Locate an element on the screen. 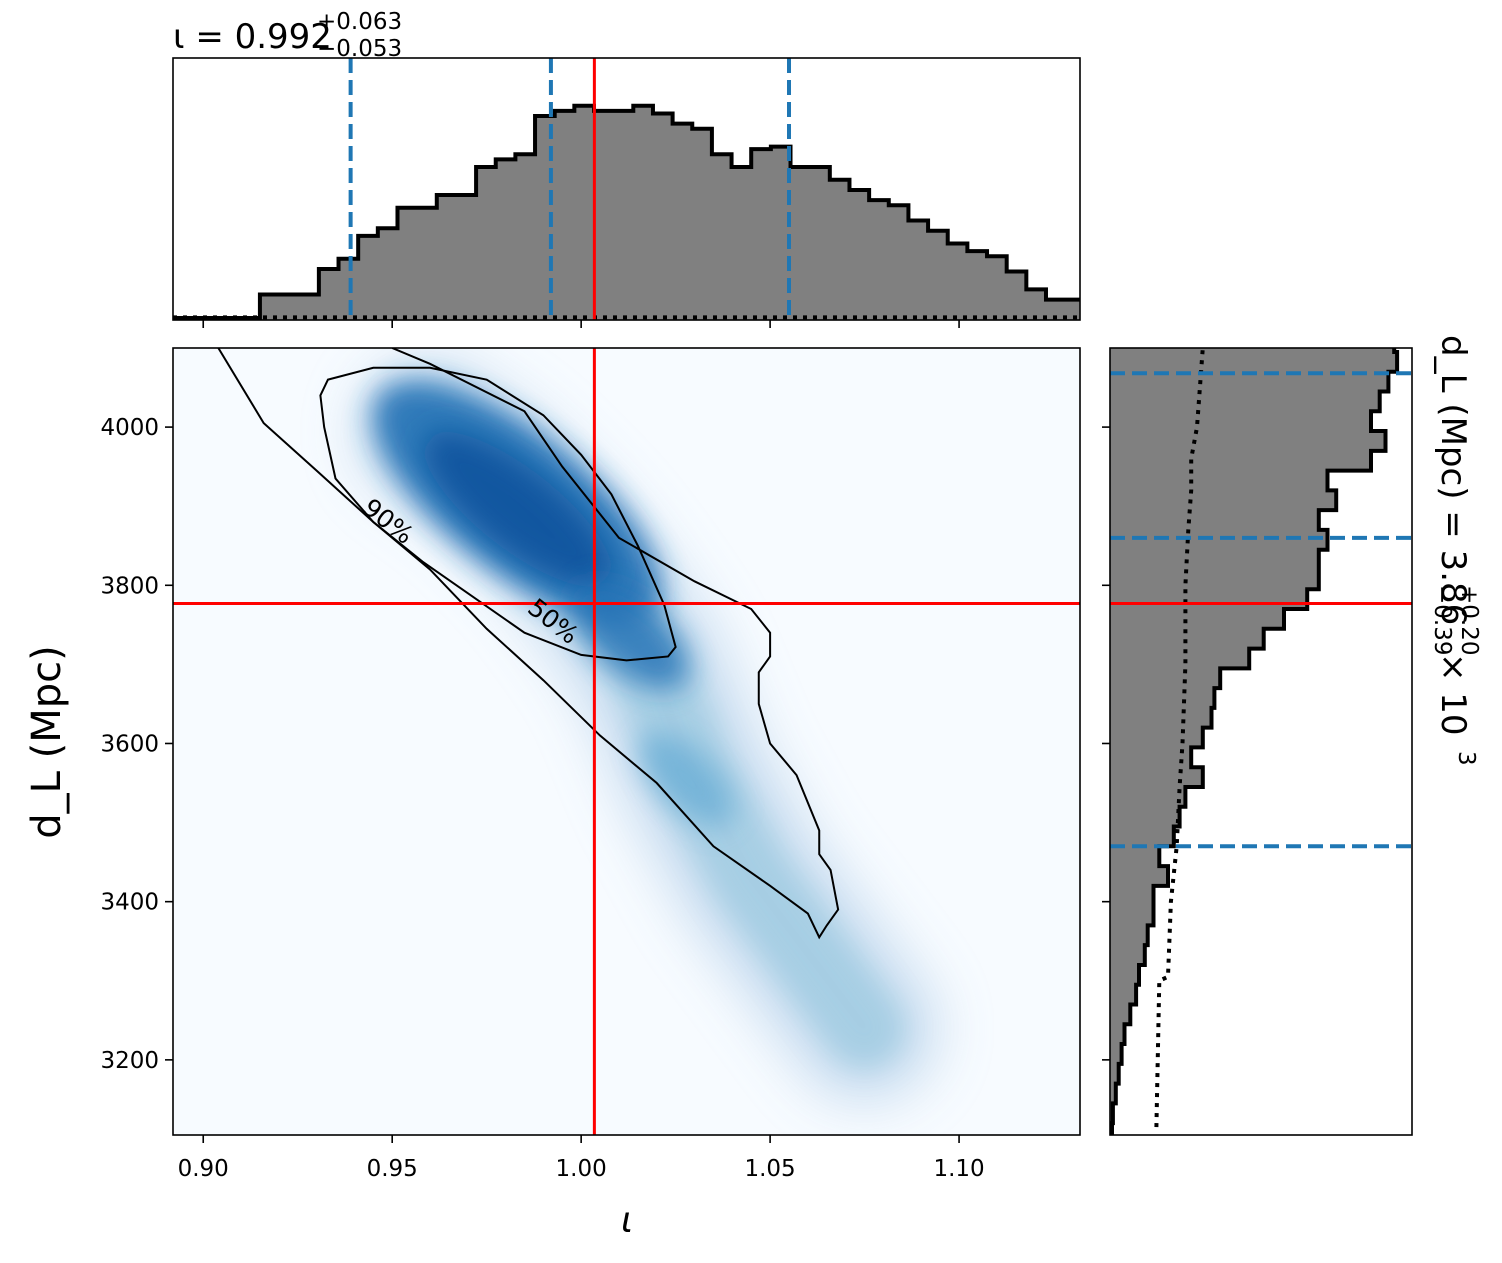 This screenshot has height=1263, width=1502. contour-50-percent is located at coordinates (498, 514).